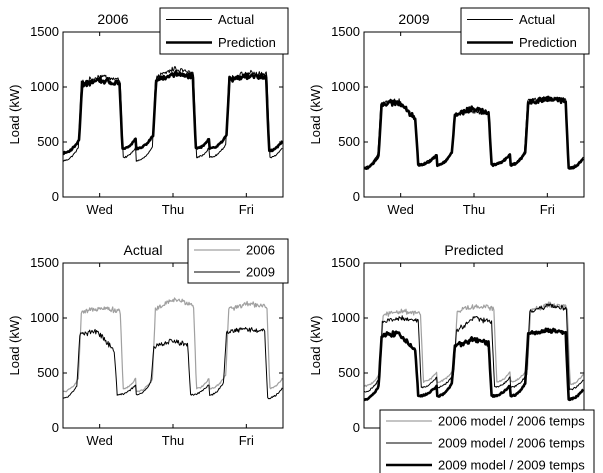 The width and height of the screenshot is (603, 473). What do you see at coordinates (511, 421) in the screenshot?
I see `legend-label: 2006 model / 2006 temps` at bounding box center [511, 421].